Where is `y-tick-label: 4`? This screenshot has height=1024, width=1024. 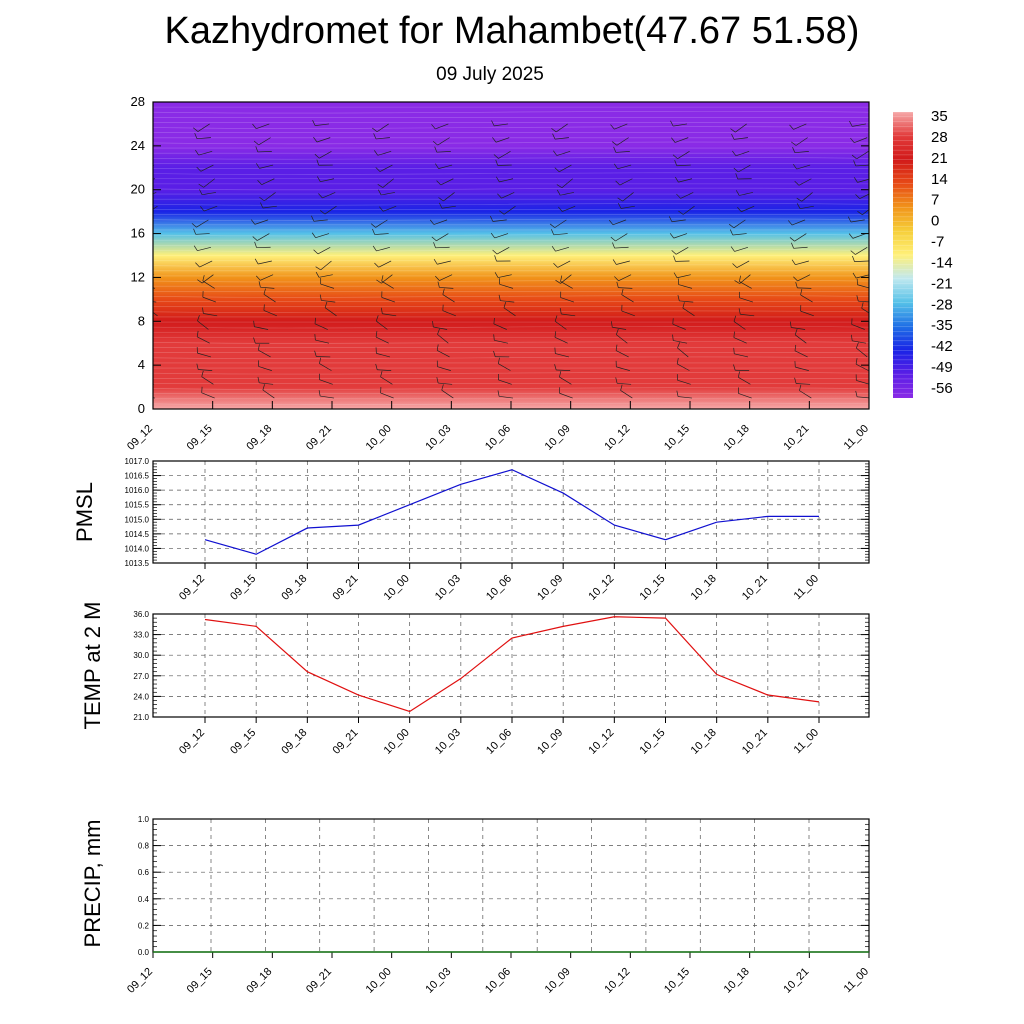 y-tick-label: 4 is located at coordinates (141, 364).